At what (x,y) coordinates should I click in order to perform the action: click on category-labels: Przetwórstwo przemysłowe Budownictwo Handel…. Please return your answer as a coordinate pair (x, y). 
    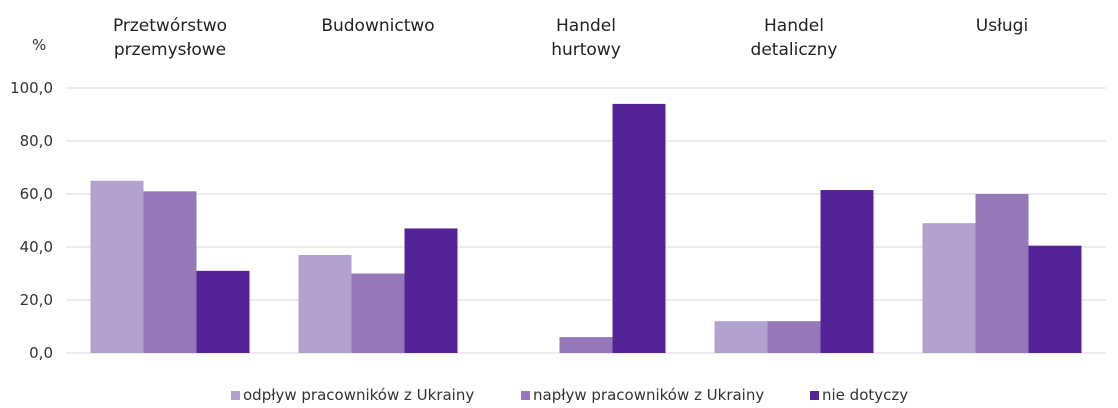
    Looking at the image, I should click on (570, 38).